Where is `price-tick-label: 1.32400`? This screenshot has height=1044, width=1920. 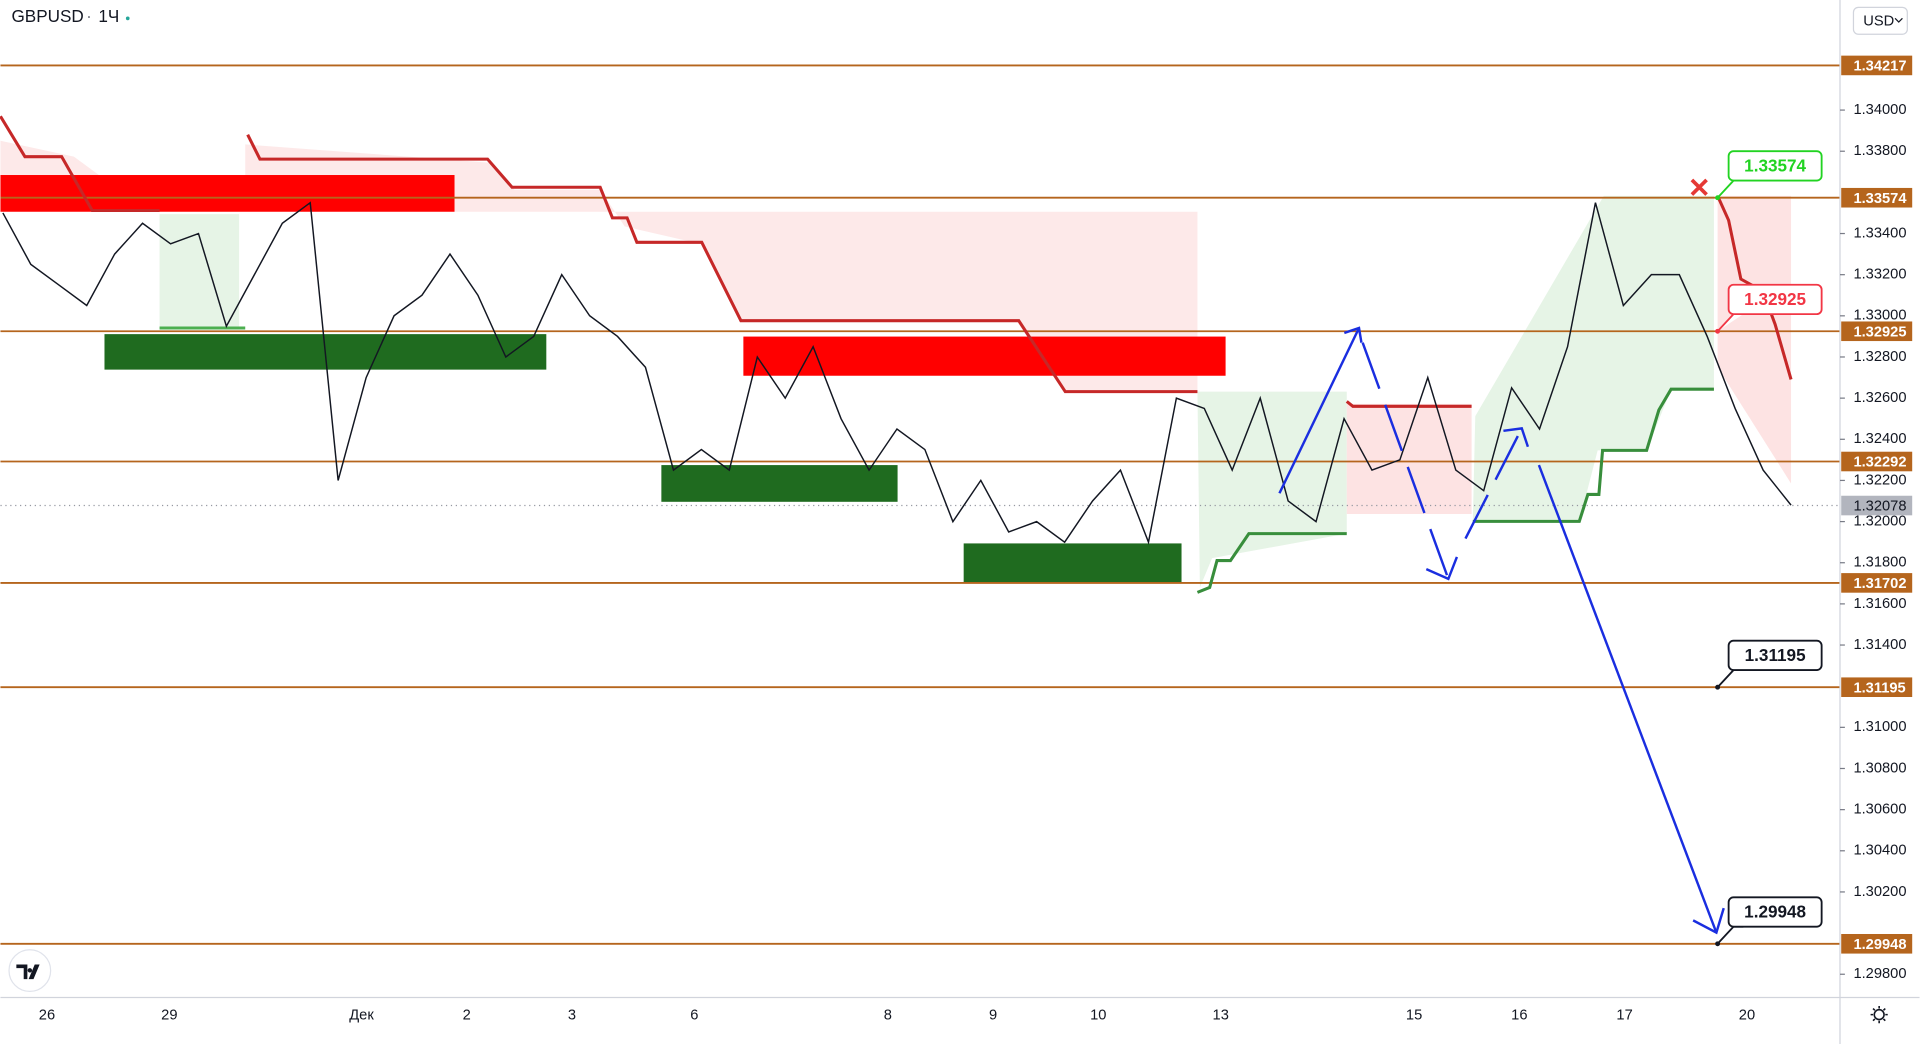 price-tick-label: 1.32400 is located at coordinates (1879, 439).